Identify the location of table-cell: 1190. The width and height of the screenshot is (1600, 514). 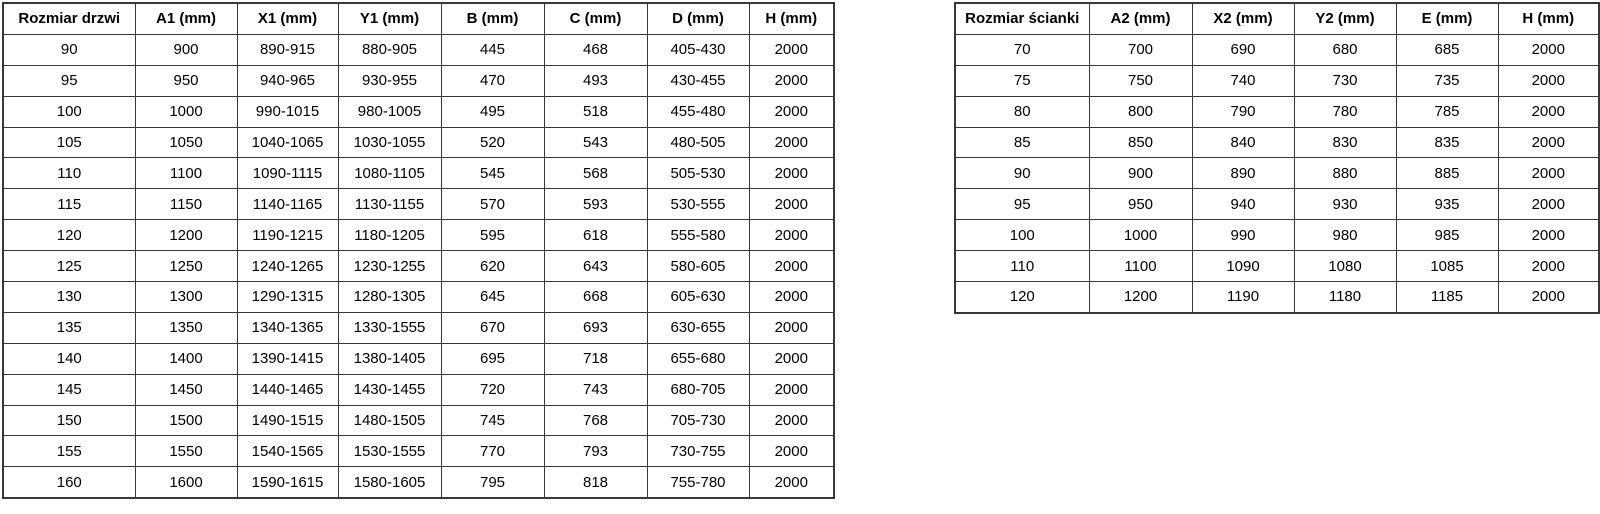
(1243, 297).